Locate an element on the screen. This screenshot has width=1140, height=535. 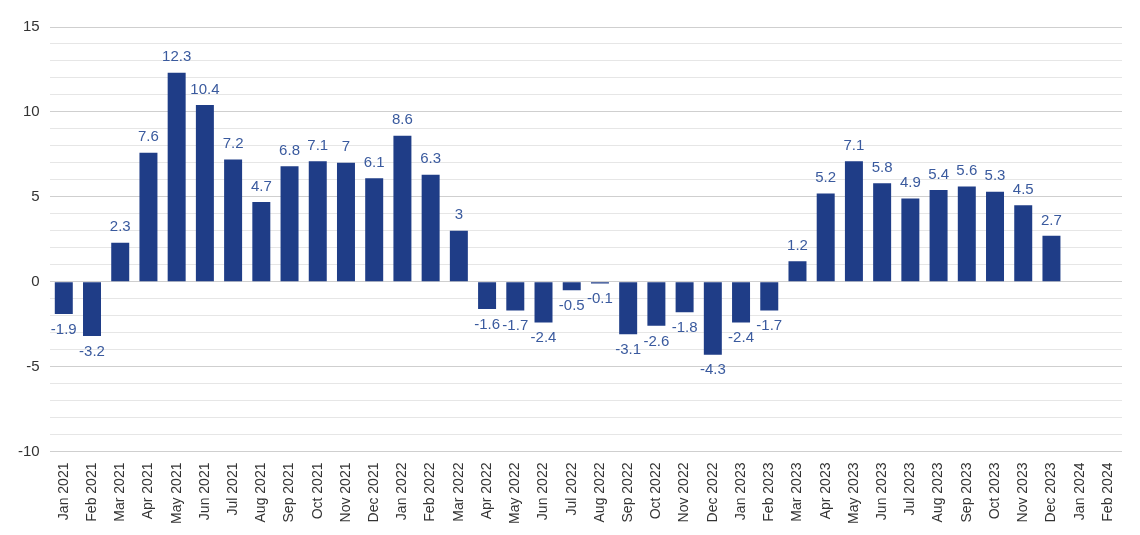
data-label: -1.6 is located at coordinates (487, 323).